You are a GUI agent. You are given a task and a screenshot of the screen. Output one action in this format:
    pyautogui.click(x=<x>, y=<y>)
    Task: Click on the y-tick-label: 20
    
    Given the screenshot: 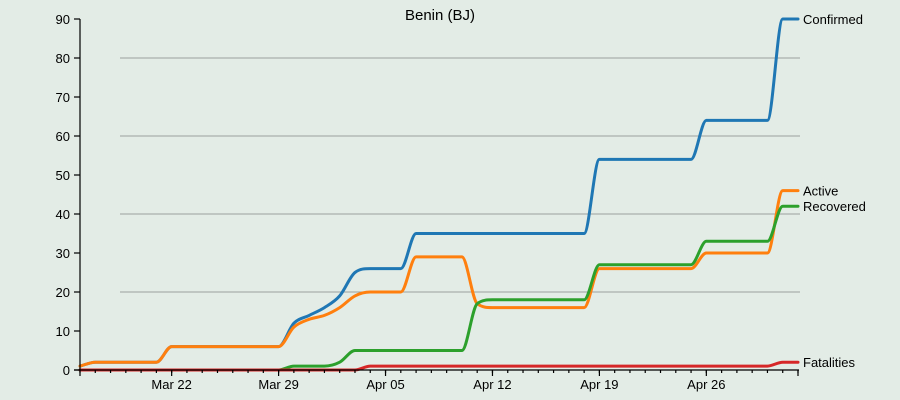 What is the action you would take?
    pyautogui.click(x=63, y=292)
    